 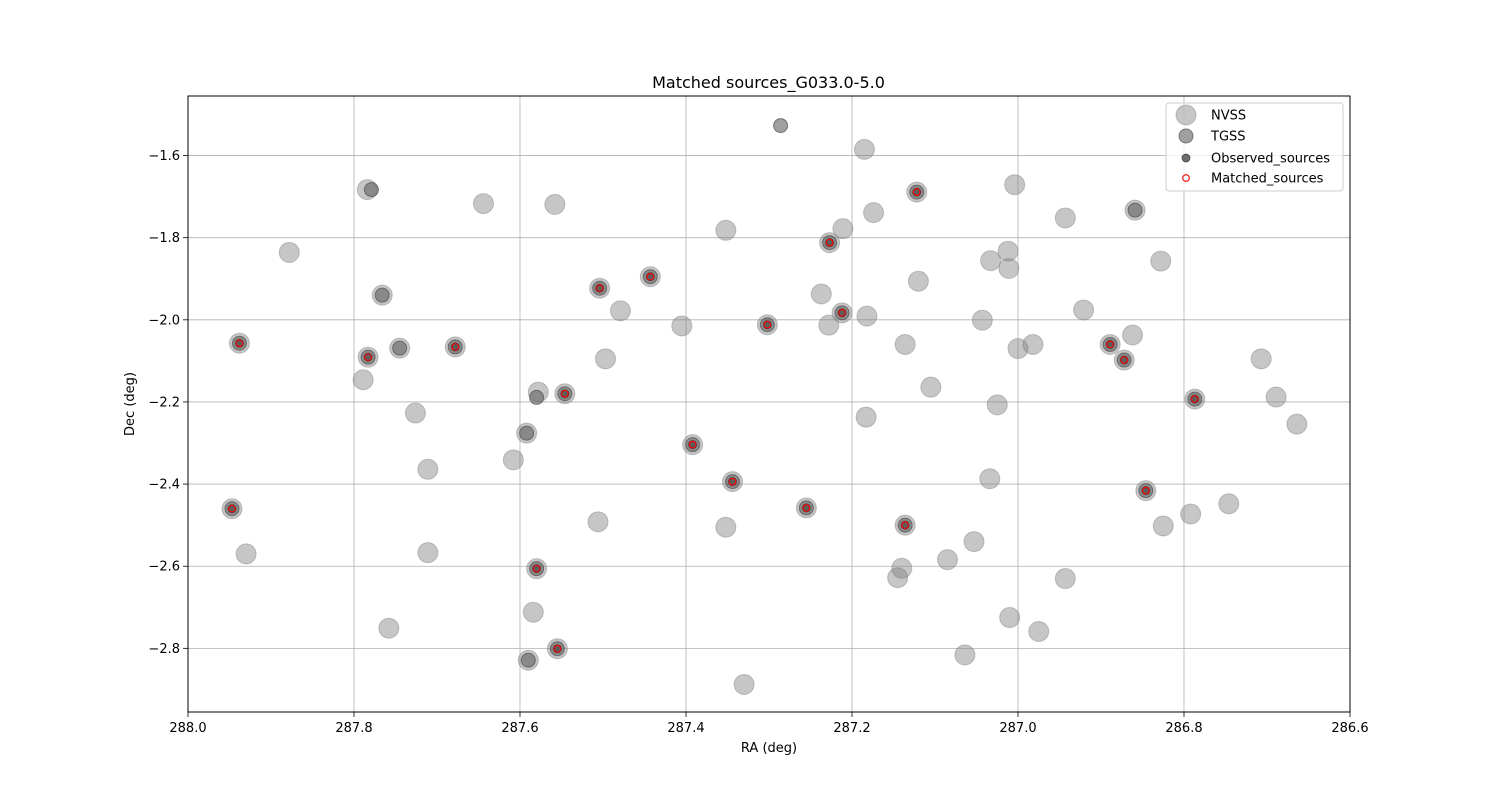 I want to click on x-tick-label: 287.6, so click(x=519, y=728).